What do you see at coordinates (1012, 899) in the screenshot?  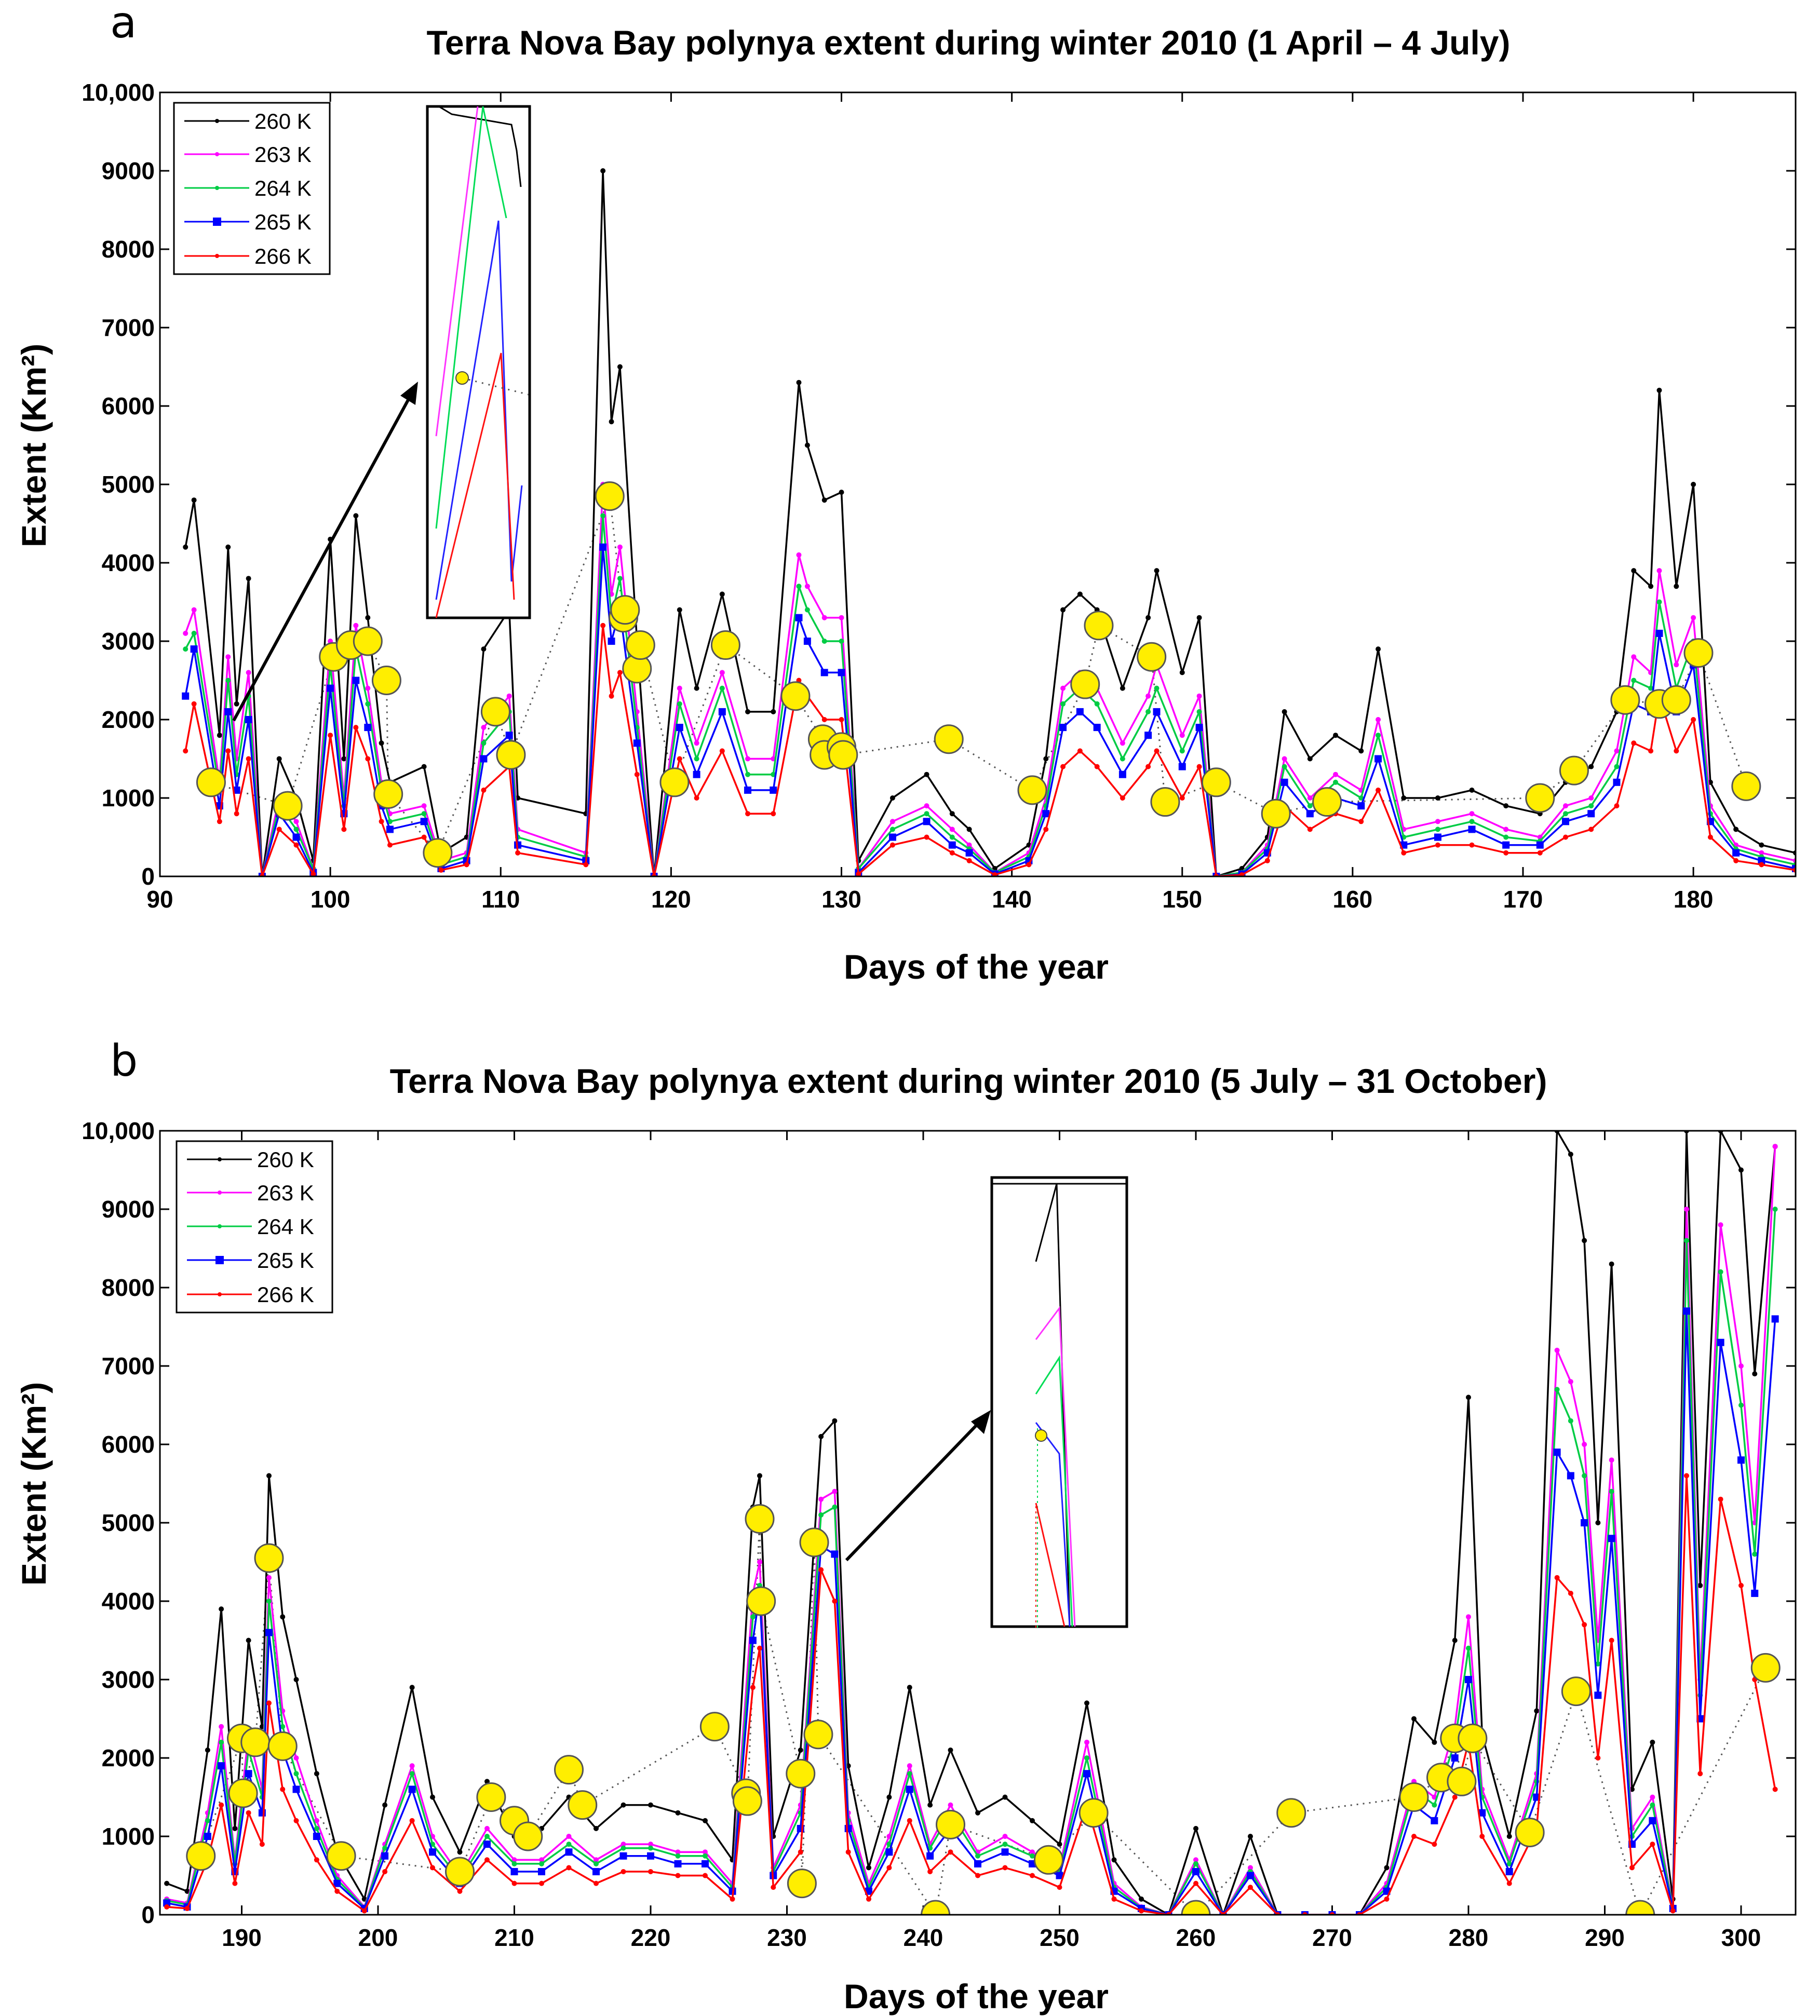 I see `panel-a-xtick-label: 140` at bounding box center [1012, 899].